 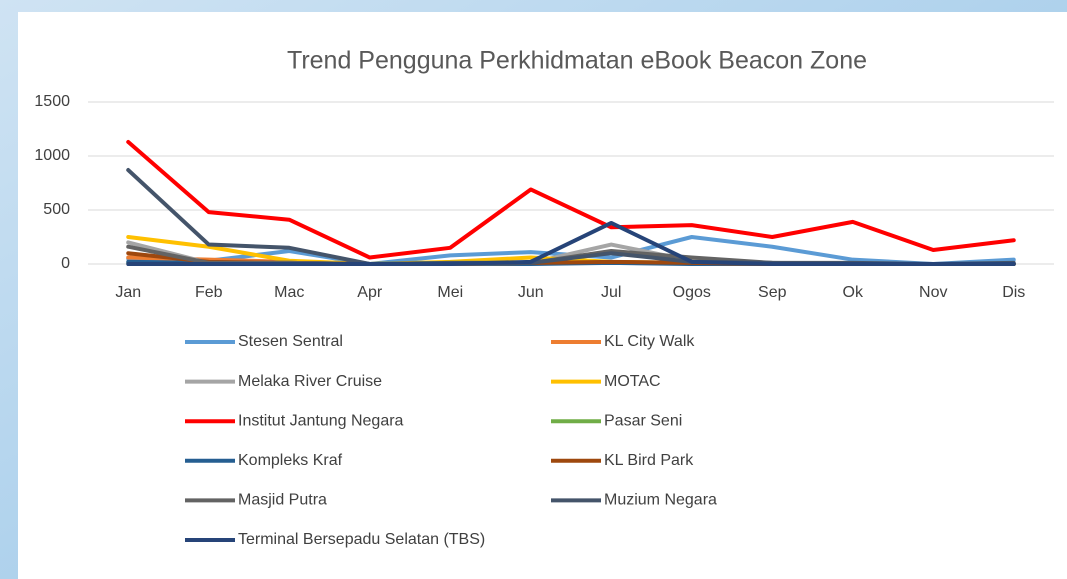 What do you see at coordinates (361, 539) in the screenshot?
I see `legend-label: Terminal Bersepadu Selatan (TBS)` at bounding box center [361, 539].